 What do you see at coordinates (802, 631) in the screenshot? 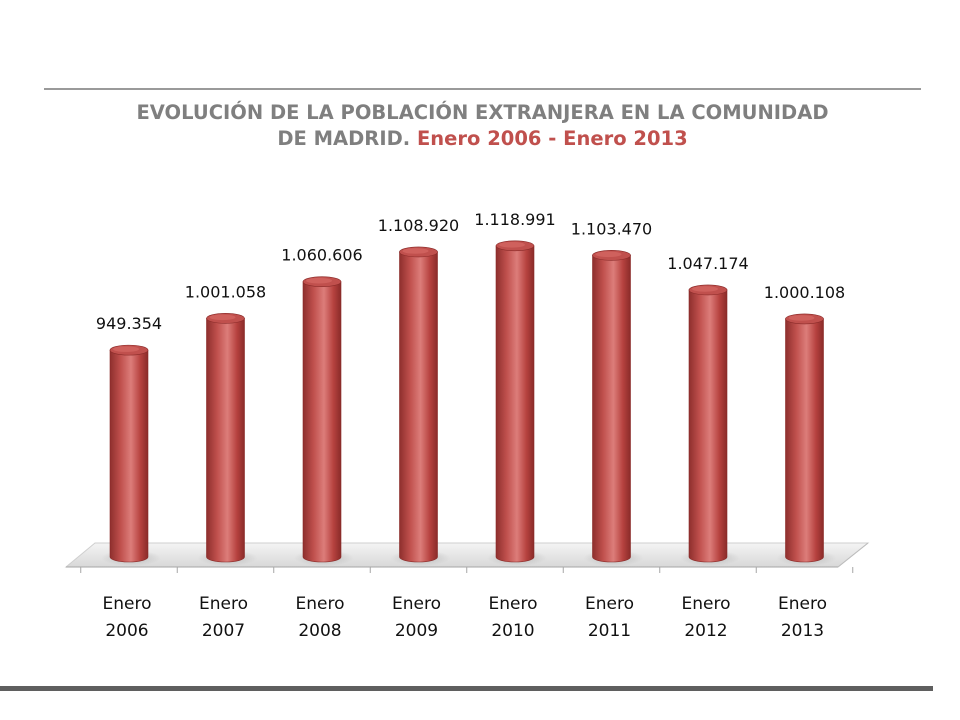
I see `category-label-year: 2013` at bounding box center [802, 631].